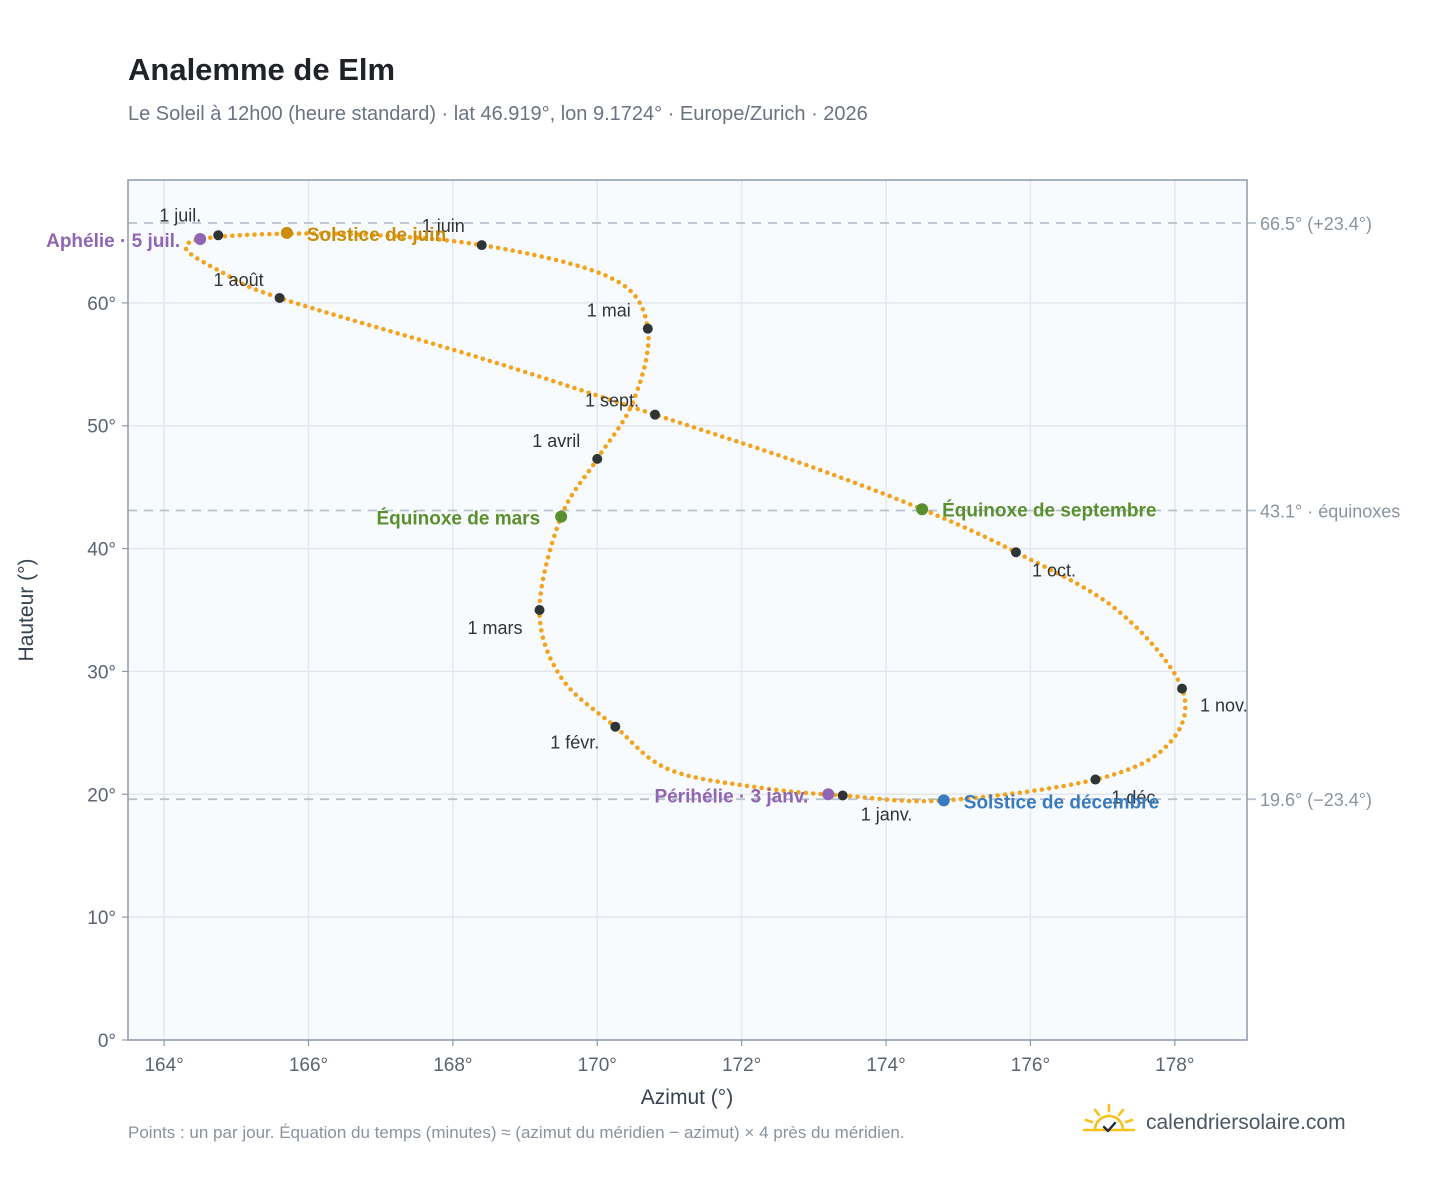  Describe the element at coordinates (180, 215) in the screenshot. I see `month-marker-label: 1 juil.` at that location.